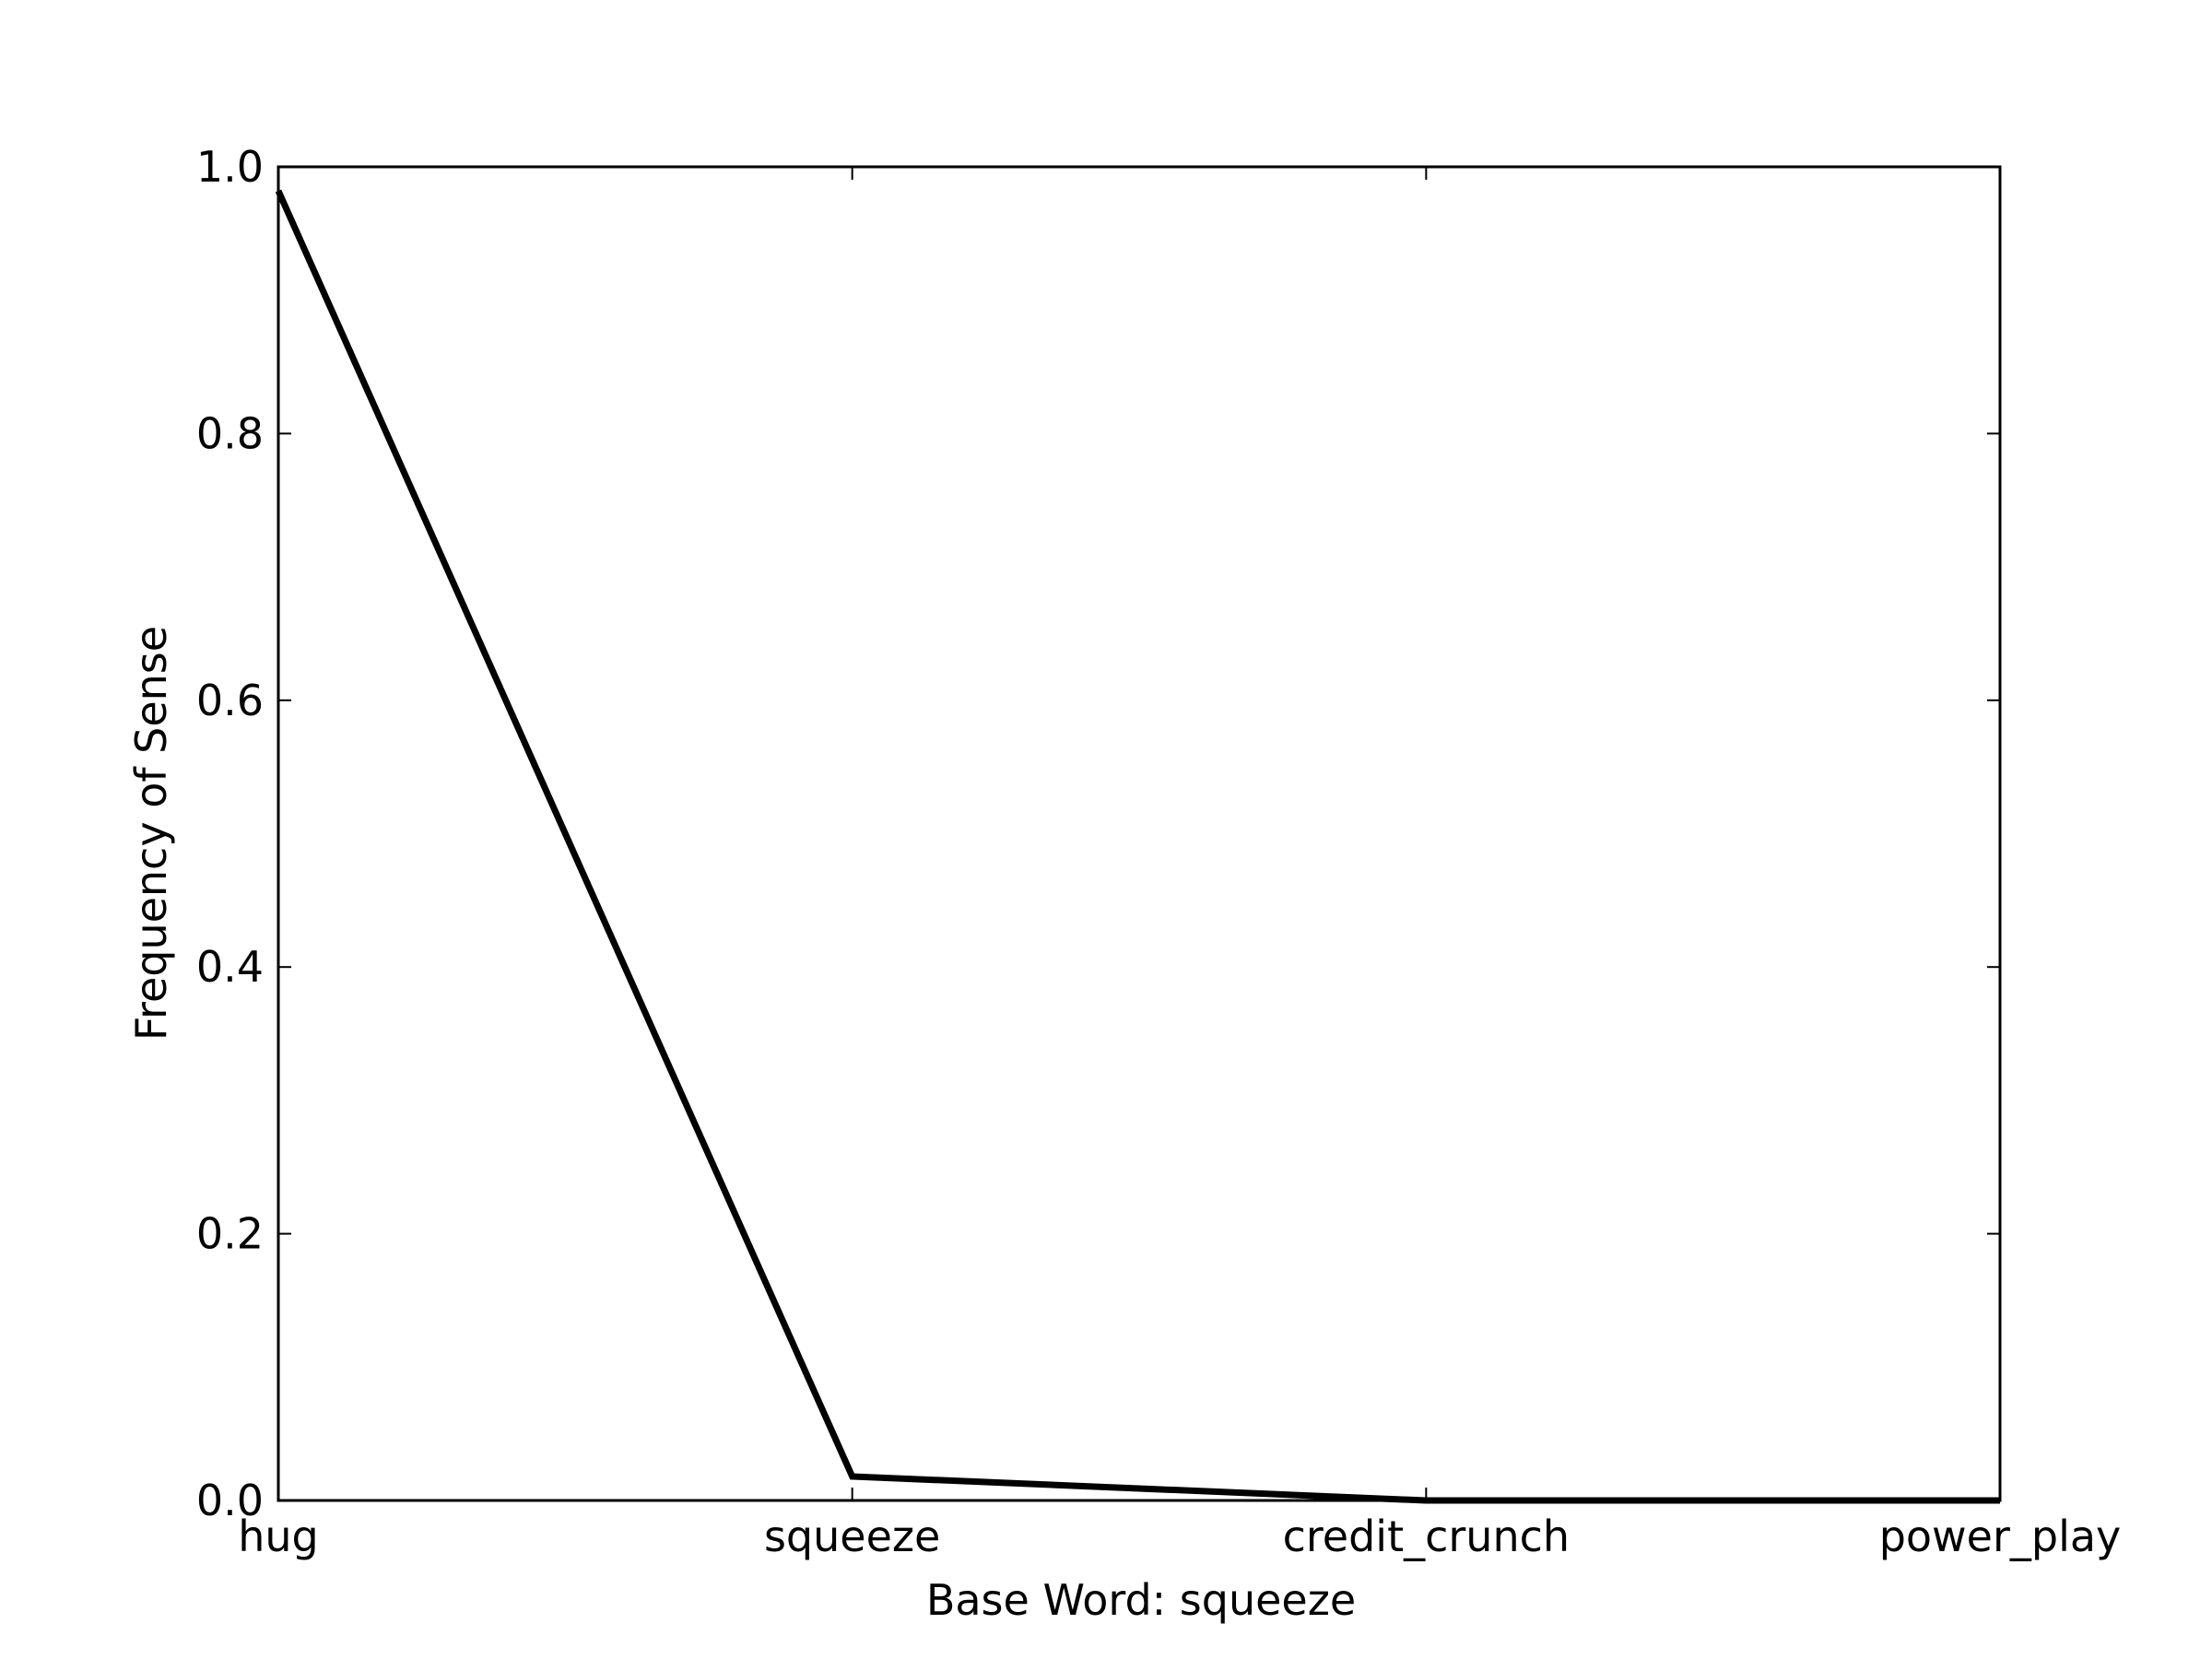 This screenshot has width=2212, height=1659. Describe the element at coordinates (230, 967) in the screenshot. I see `y-tick-label: 0.4` at that location.